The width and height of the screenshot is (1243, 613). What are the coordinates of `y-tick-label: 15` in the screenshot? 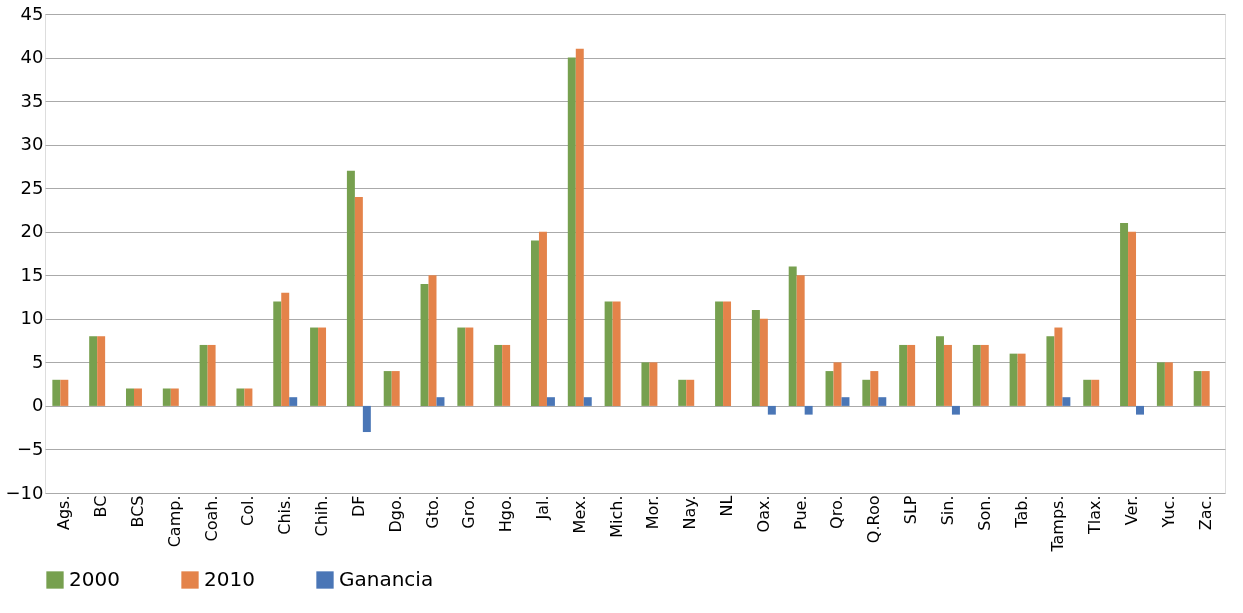 It's located at (32, 274).